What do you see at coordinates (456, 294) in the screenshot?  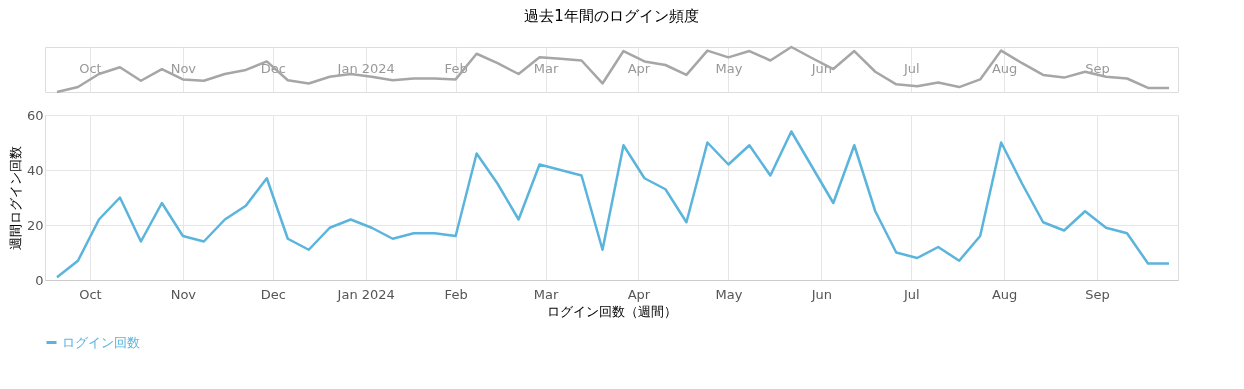 I see `x-tick-label: Feb` at bounding box center [456, 294].